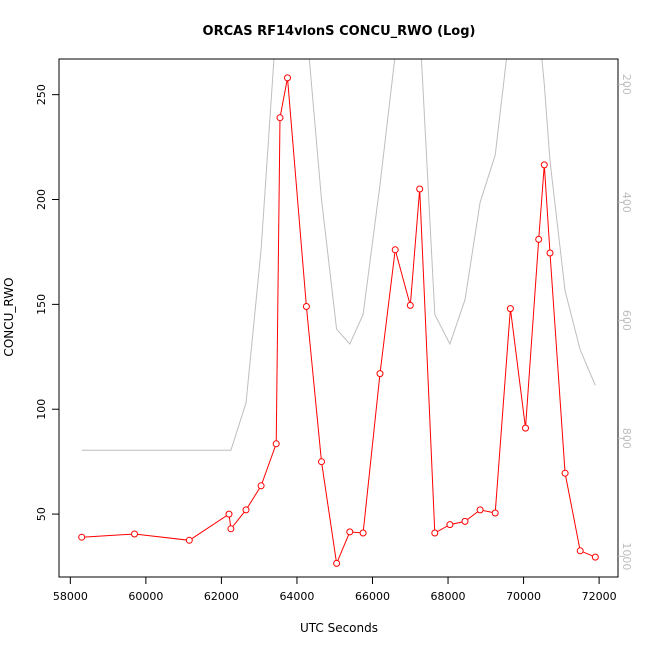  I want to click on x-axis-label: UTC Seconds, so click(339, 628).